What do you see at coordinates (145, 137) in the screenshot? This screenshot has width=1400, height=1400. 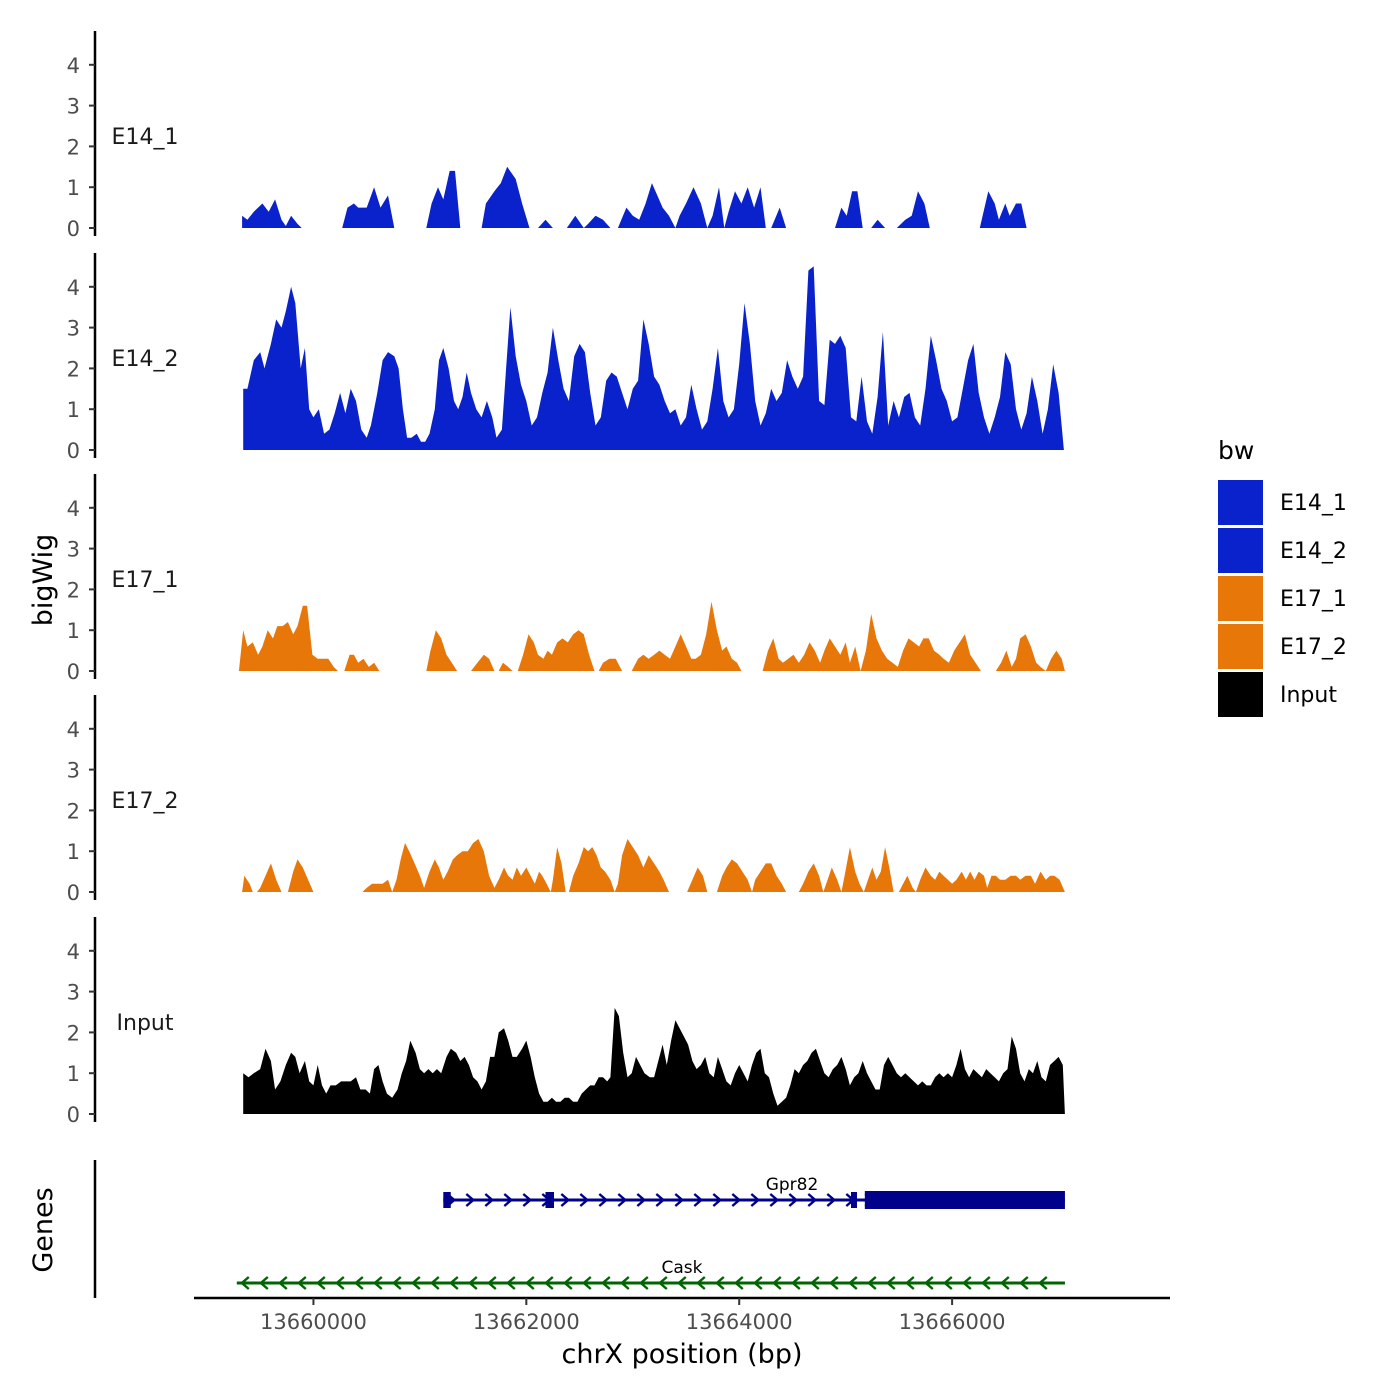 I see `track-label: E14_1` at bounding box center [145, 137].